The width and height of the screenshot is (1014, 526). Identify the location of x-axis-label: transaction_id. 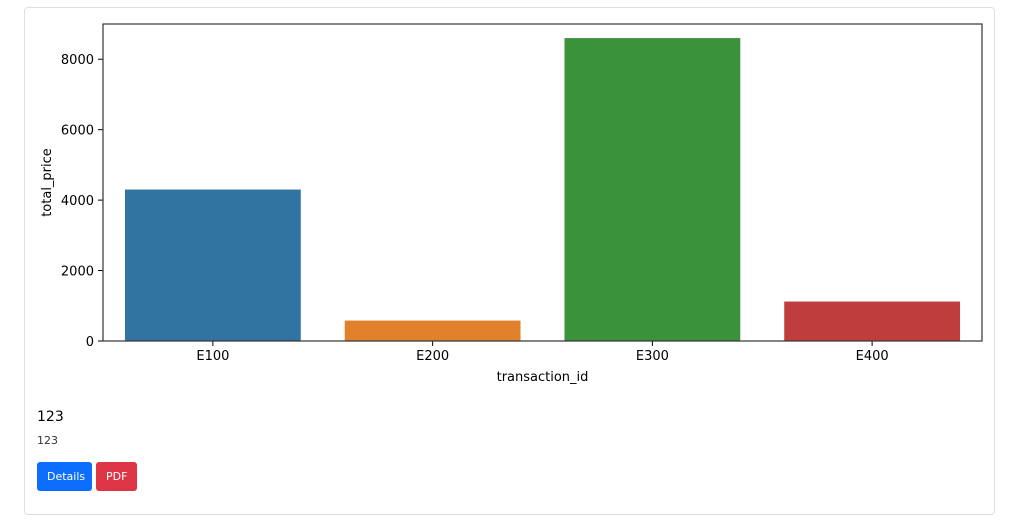
(543, 377).